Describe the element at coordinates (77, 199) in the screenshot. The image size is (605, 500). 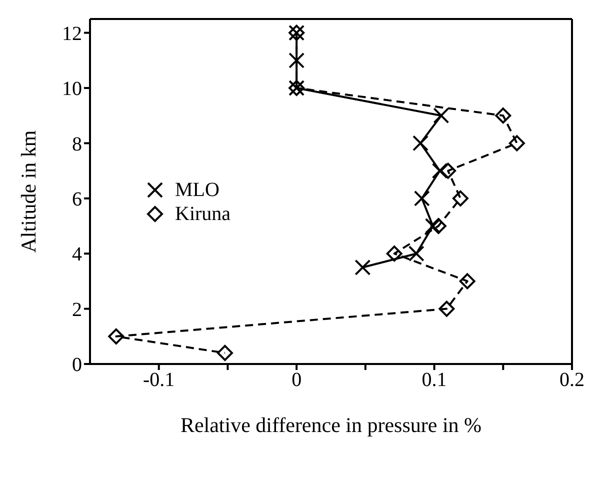
I see `y-tick-label: 6` at that location.